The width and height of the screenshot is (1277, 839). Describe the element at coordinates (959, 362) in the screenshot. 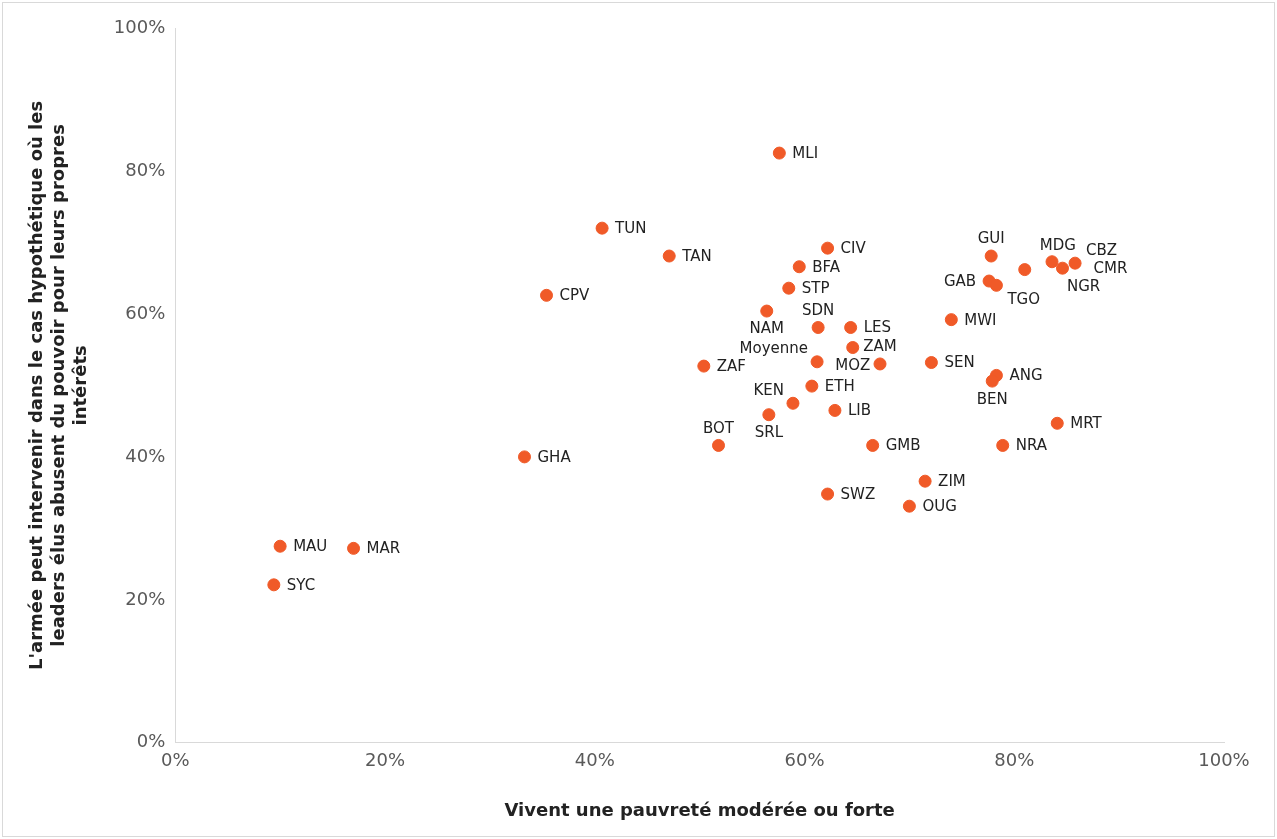

I see `data-label: SEN` at that location.